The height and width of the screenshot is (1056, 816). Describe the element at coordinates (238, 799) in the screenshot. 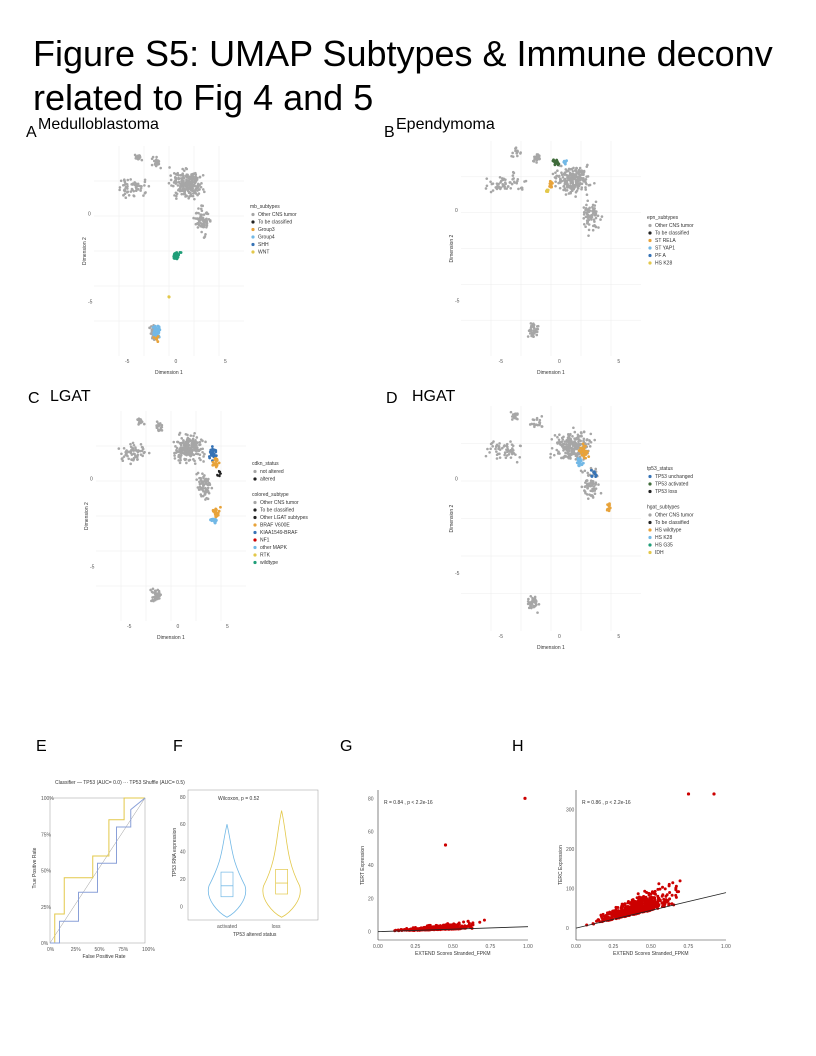

I see `stat-annotation: Wilcoxon, p = 0.52` at that location.